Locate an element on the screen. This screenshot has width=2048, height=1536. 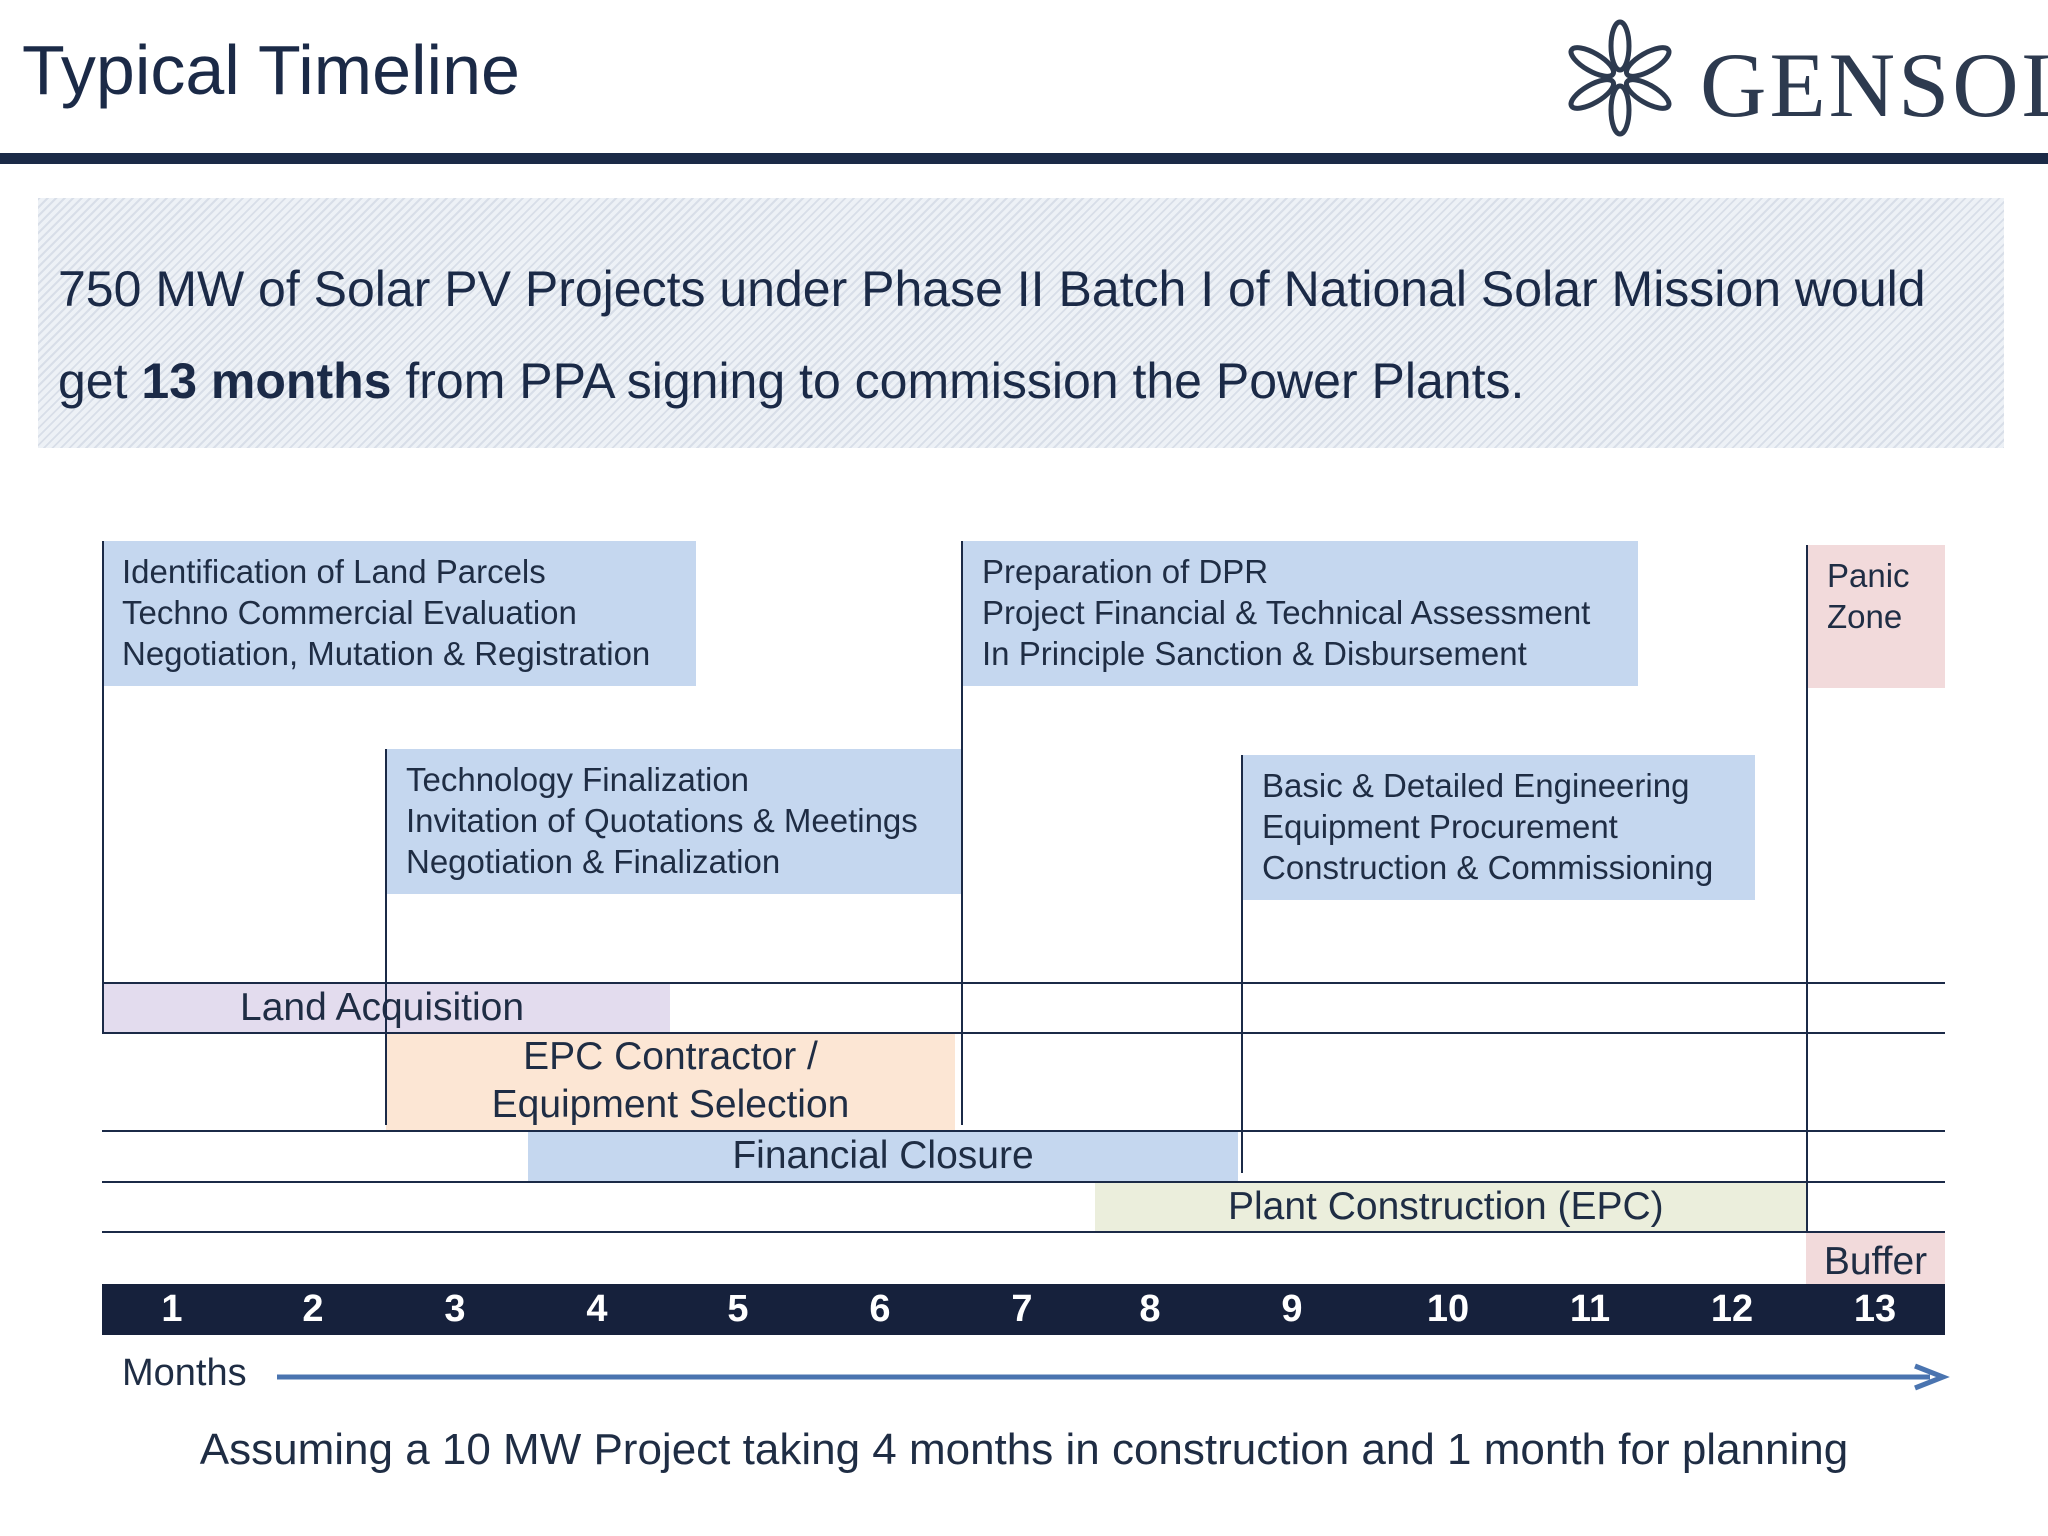
gantt-bar-label: EPC Contractor / is located at coordinates (670, 1056).